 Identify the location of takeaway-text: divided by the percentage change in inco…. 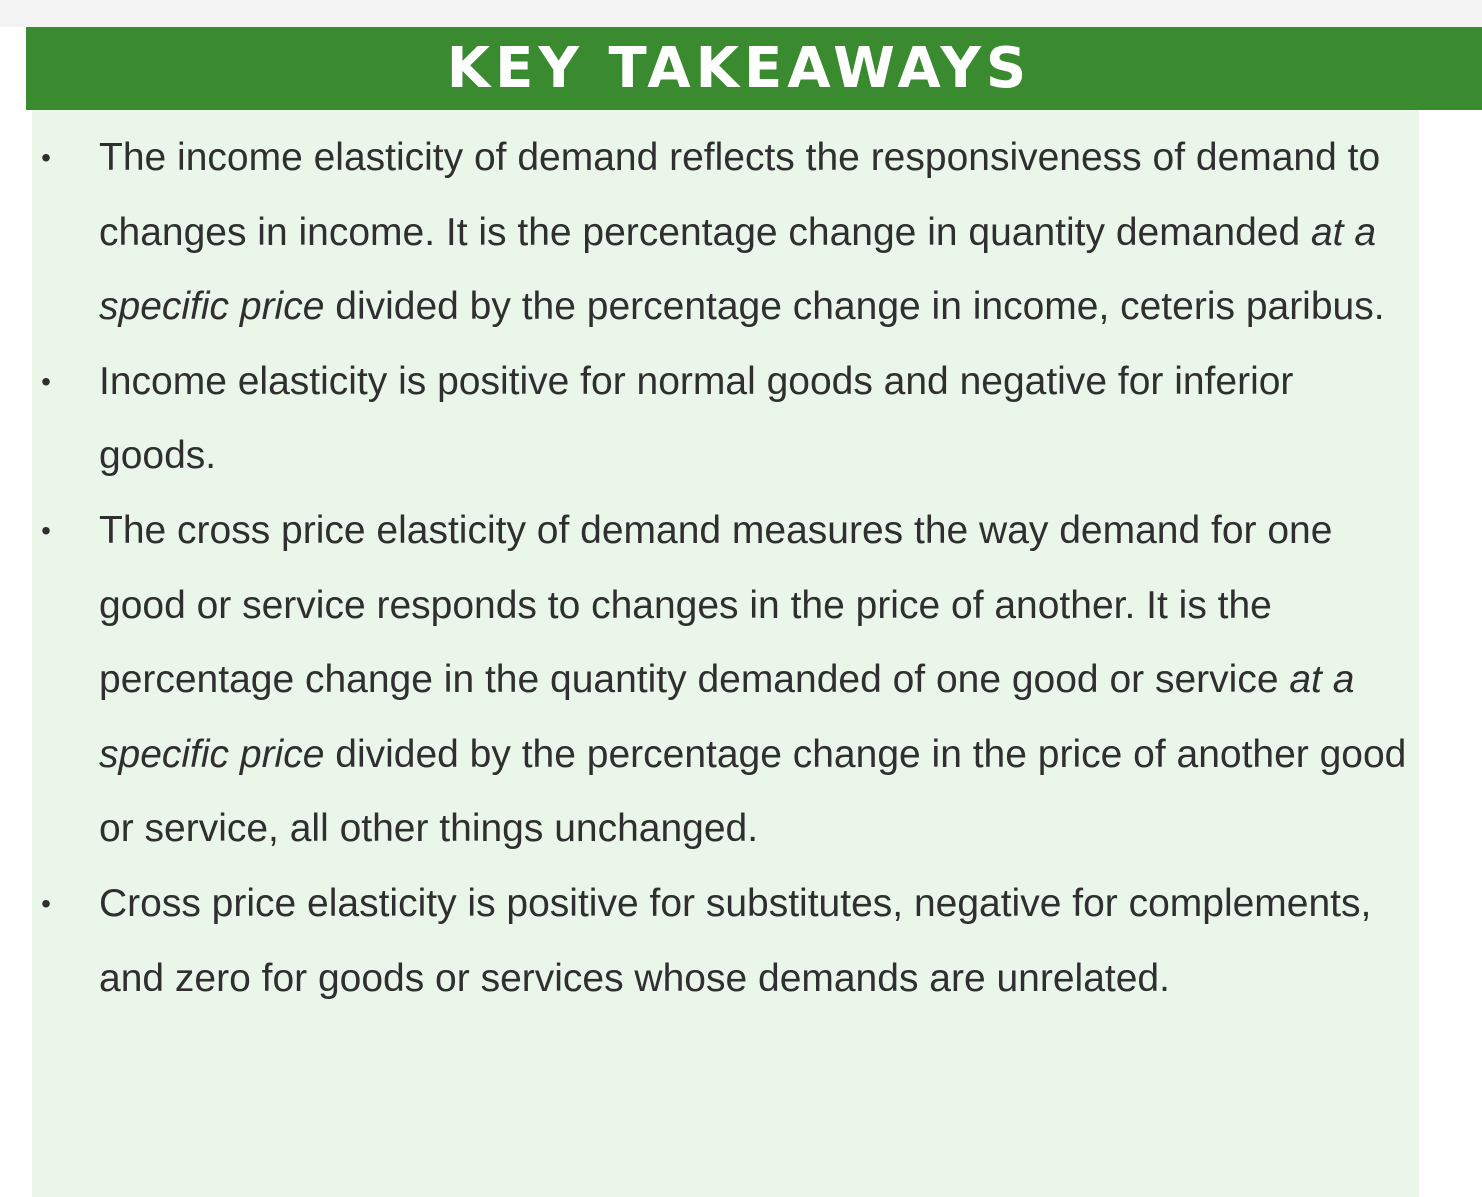
(854, 307).